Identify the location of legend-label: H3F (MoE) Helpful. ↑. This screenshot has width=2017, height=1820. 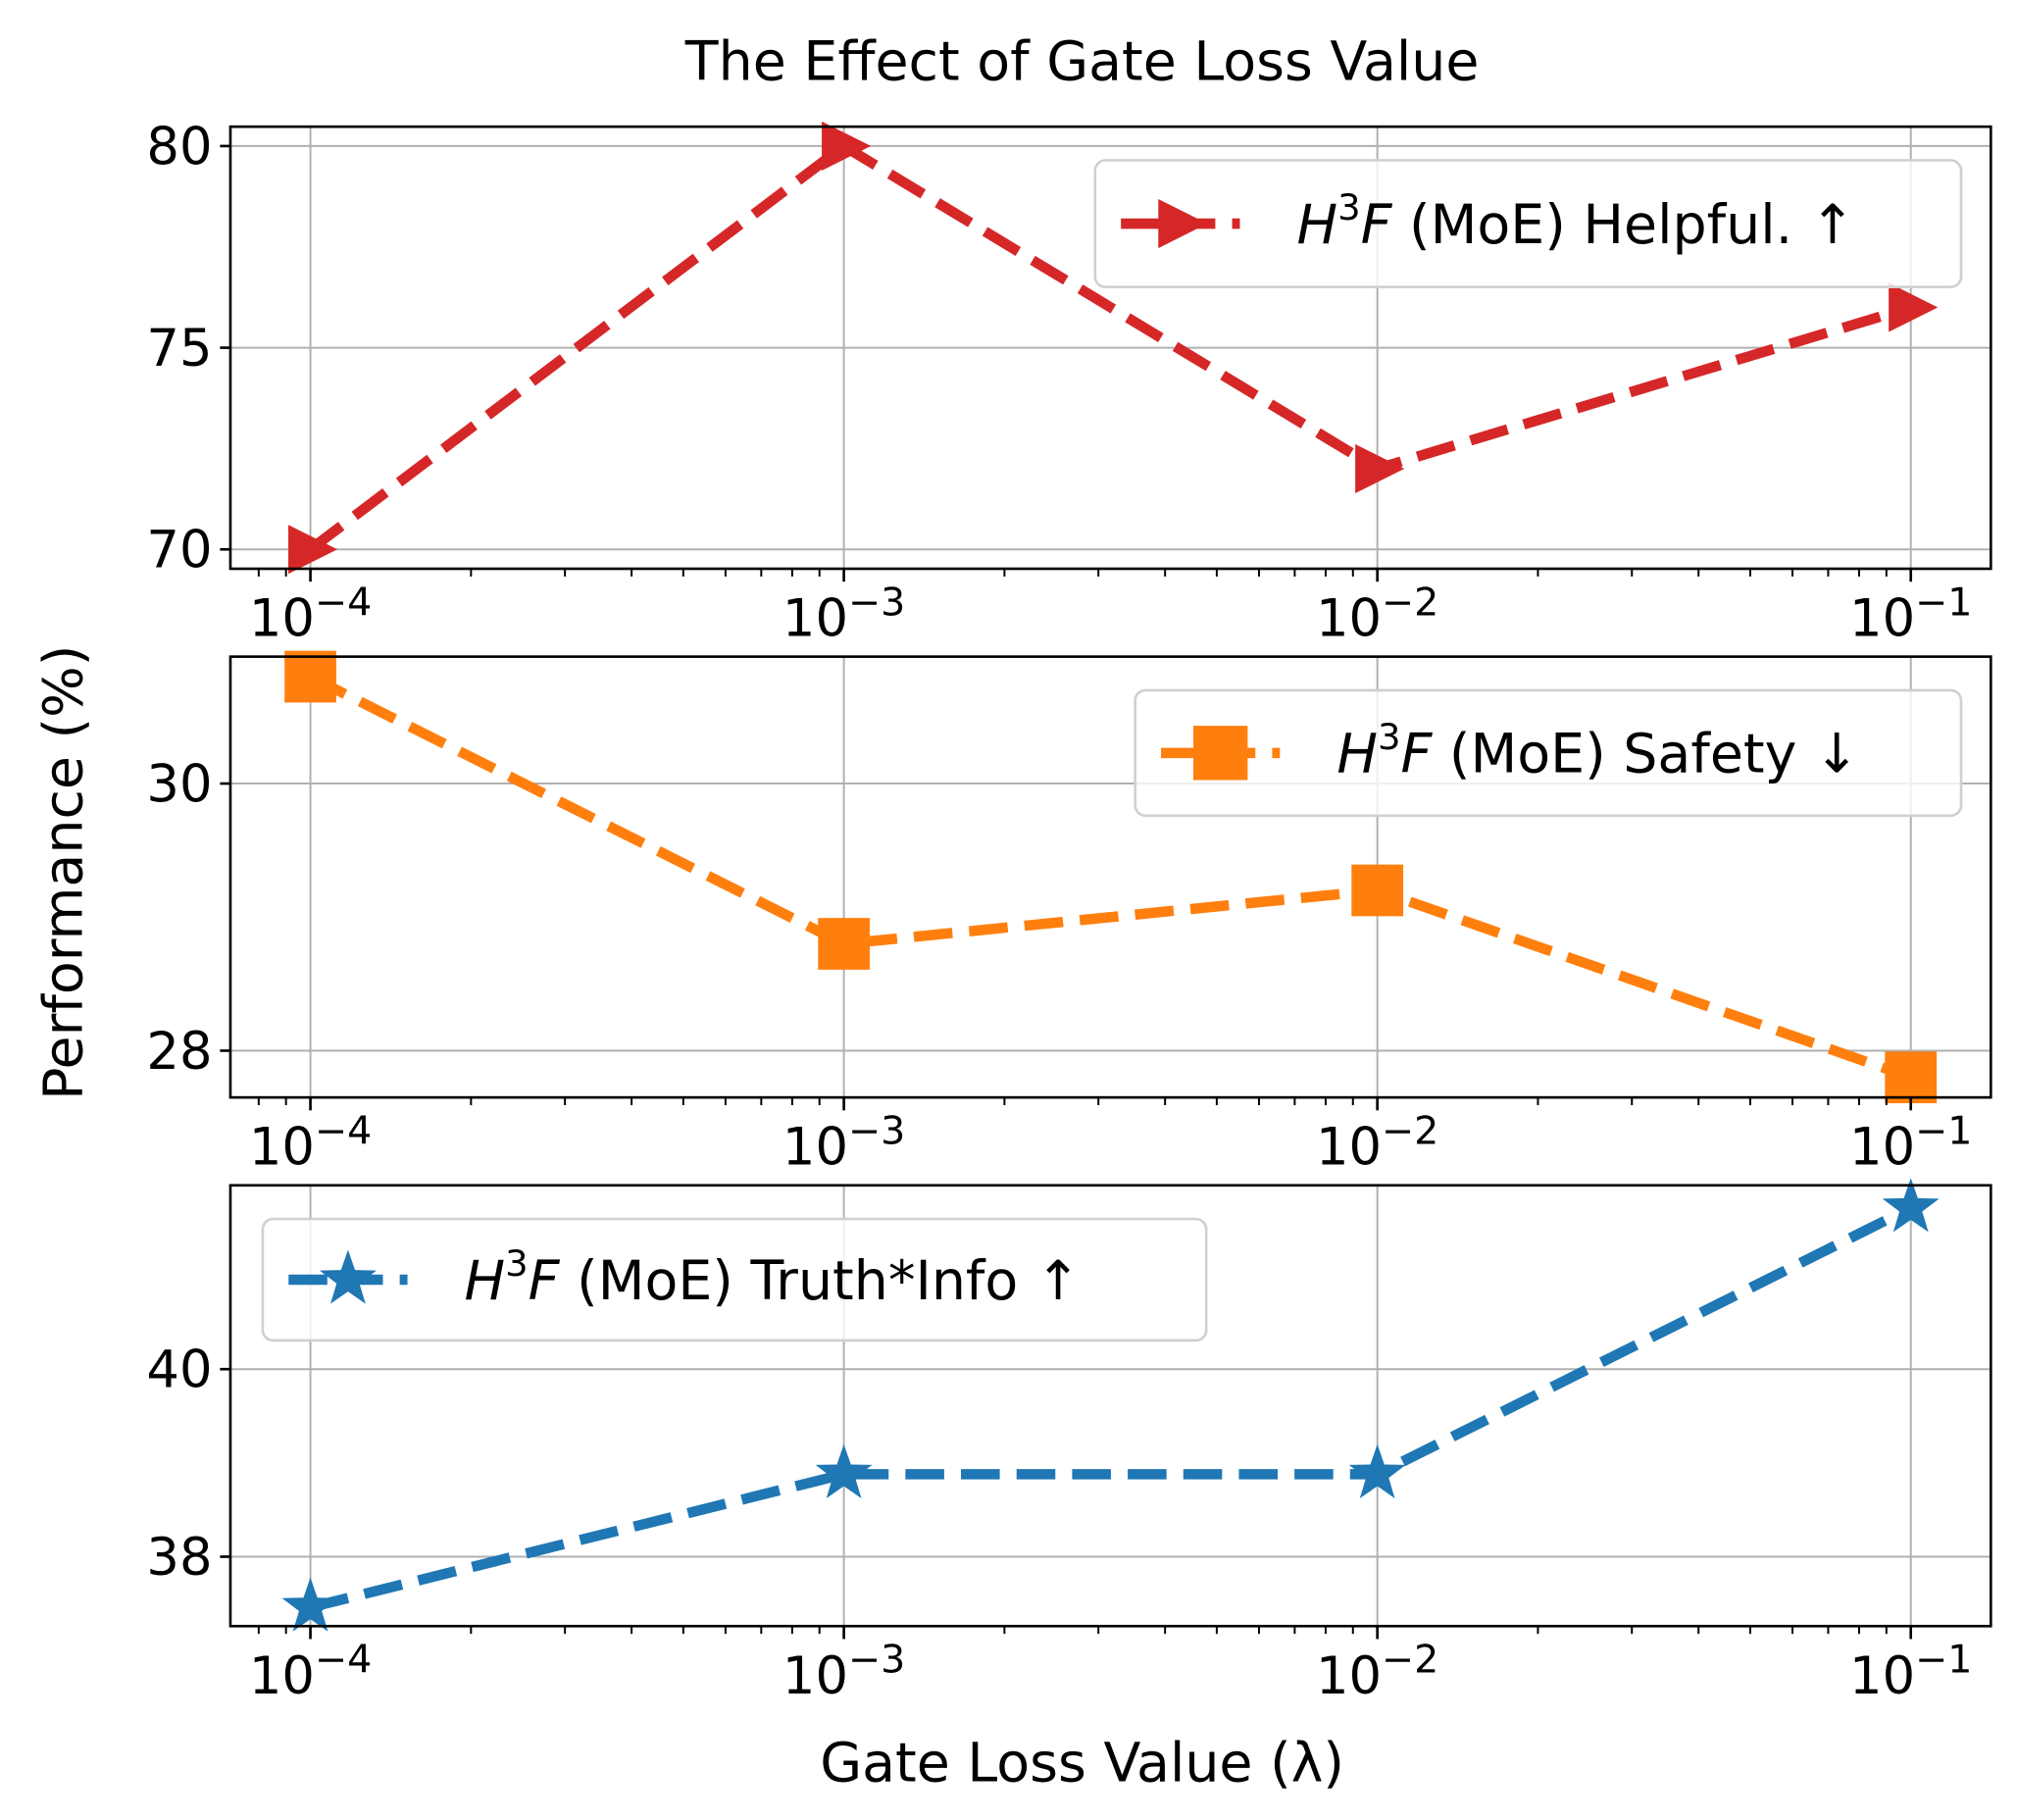
(1576, 221).